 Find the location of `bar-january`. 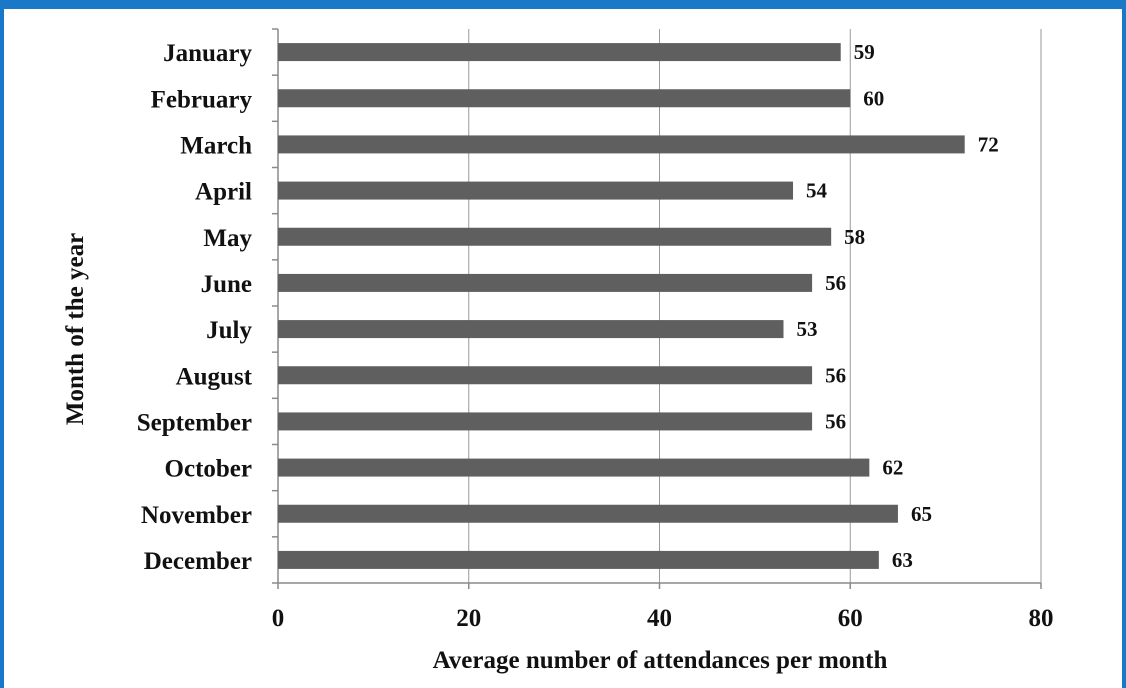

bar-january is located at coordinates (559, 52).